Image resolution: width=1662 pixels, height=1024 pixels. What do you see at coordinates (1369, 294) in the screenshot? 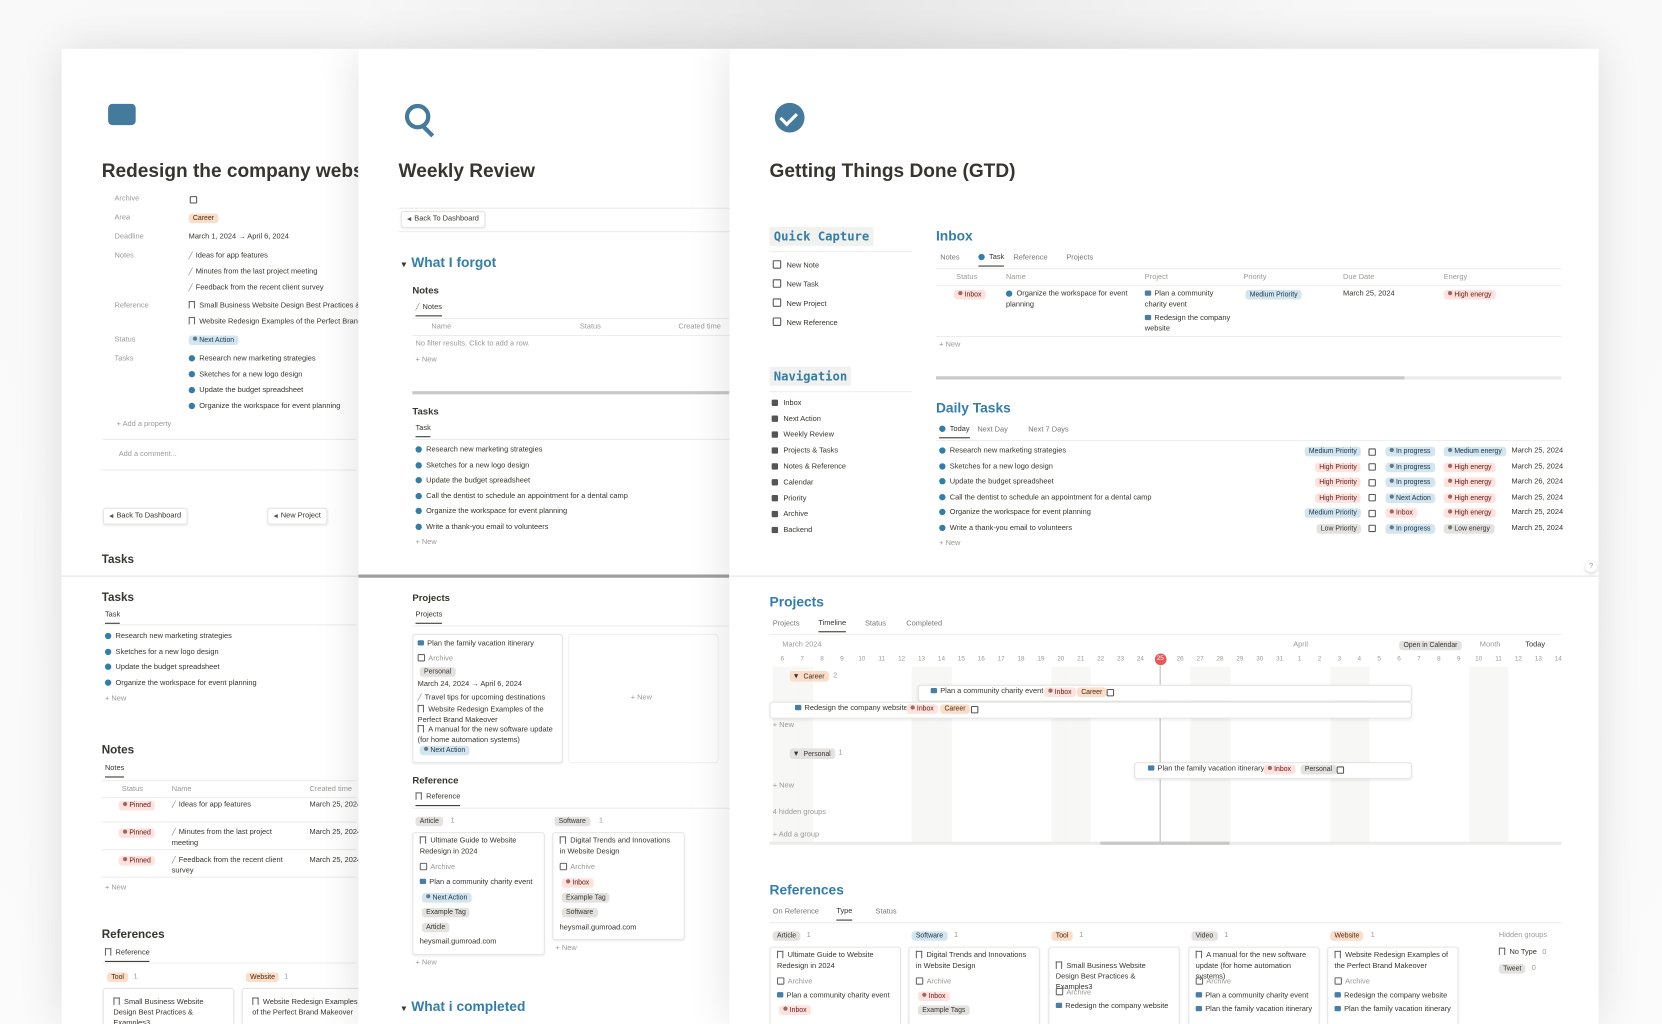
I see `due-date: March 25, 2024` at bounding box center [1369, 294].